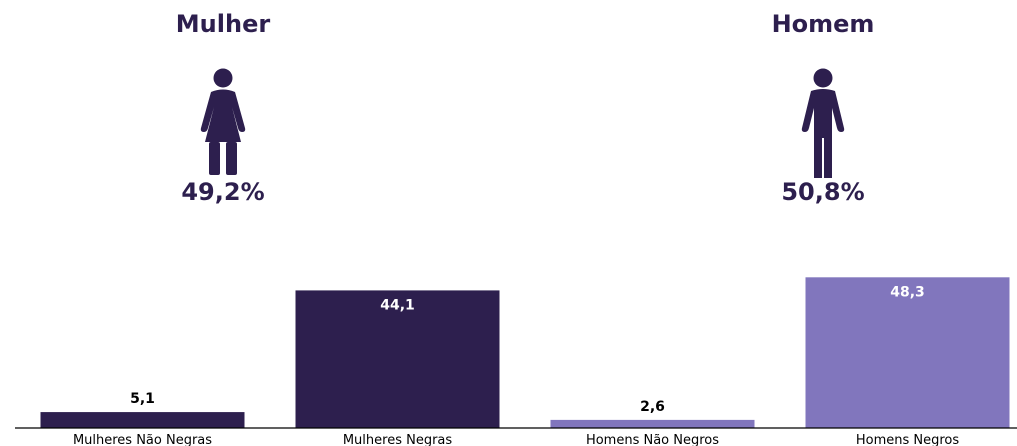 Image resolution: width=1017 pixels, height=446 pixels. What do you see at coordinates (142, 420) in the screenshot?
I see `bar-mulheres-nao-negras` at bounding box center [142, 420].